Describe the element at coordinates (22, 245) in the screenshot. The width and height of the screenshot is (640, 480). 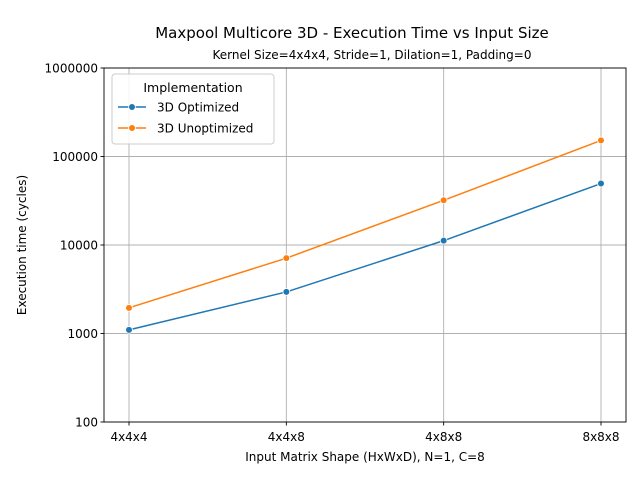
I see `y-axis-label: Execution time (cycles)` at that location.